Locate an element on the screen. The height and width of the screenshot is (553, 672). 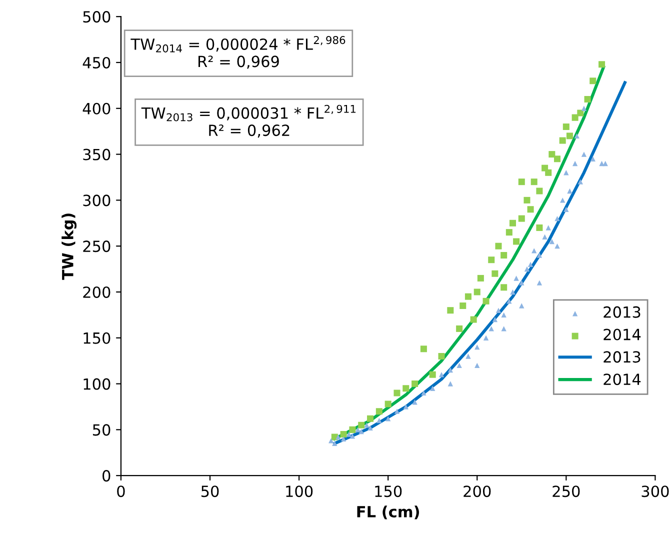
y-tick-label: 400 is located at coordinates (96, 108).